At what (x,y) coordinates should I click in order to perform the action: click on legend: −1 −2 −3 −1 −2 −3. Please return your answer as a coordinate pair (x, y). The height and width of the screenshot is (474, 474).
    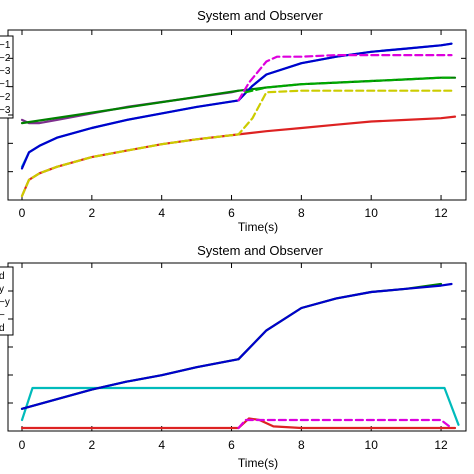
    Looking at the image, I should click on (7, 77).